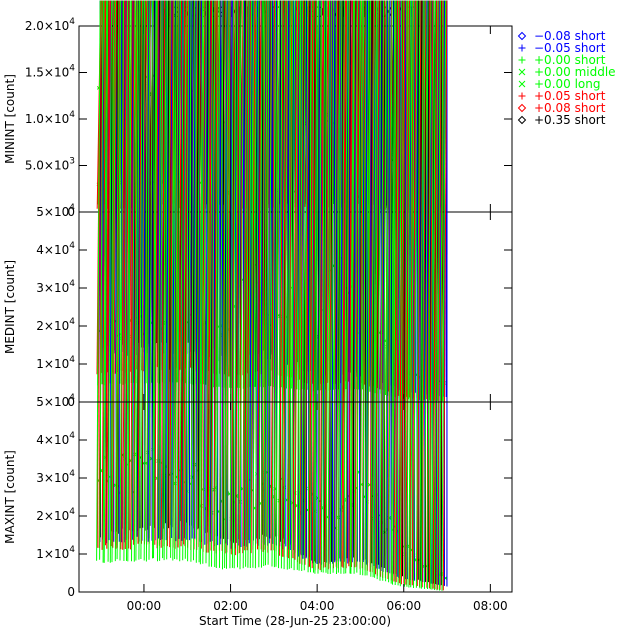  What do you see at coordinates (50, 72) in the screenshot?
I see `minint-y-tick-label: 1.5×104` at bounding box center [50, 72].